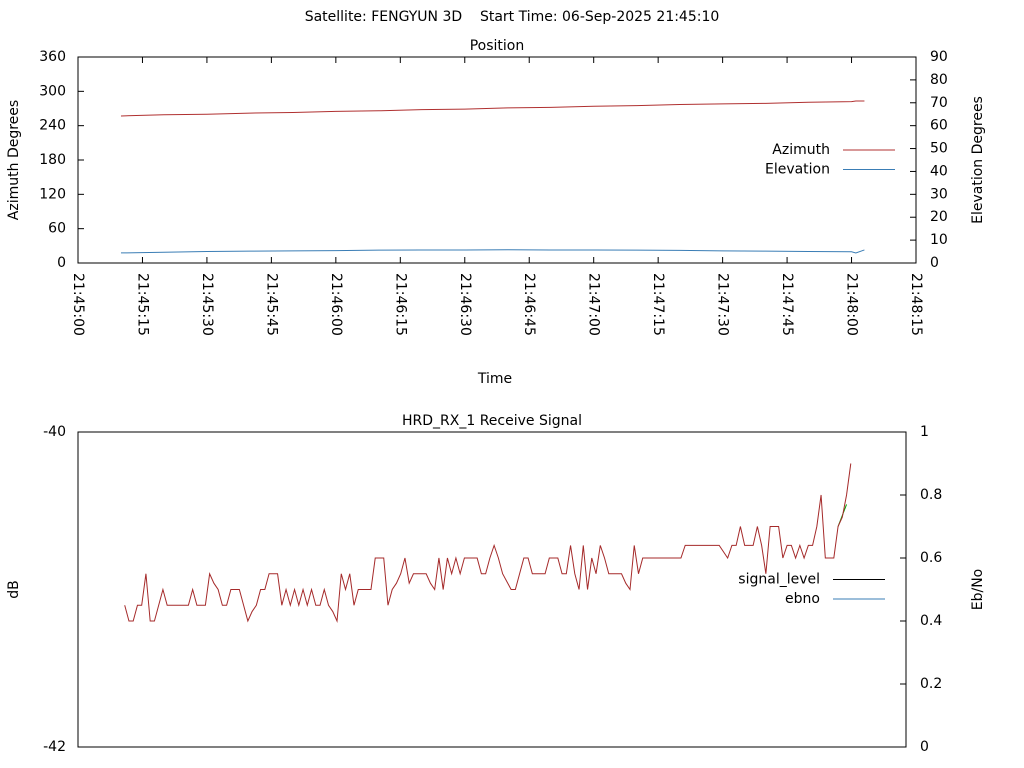 The width and height of the screenshot is (1024, 768). What do you see at coordinates (787, 304) in the screenshot?
I see `x-tick-label: 21:47:45` at bounding box center [787, 304].